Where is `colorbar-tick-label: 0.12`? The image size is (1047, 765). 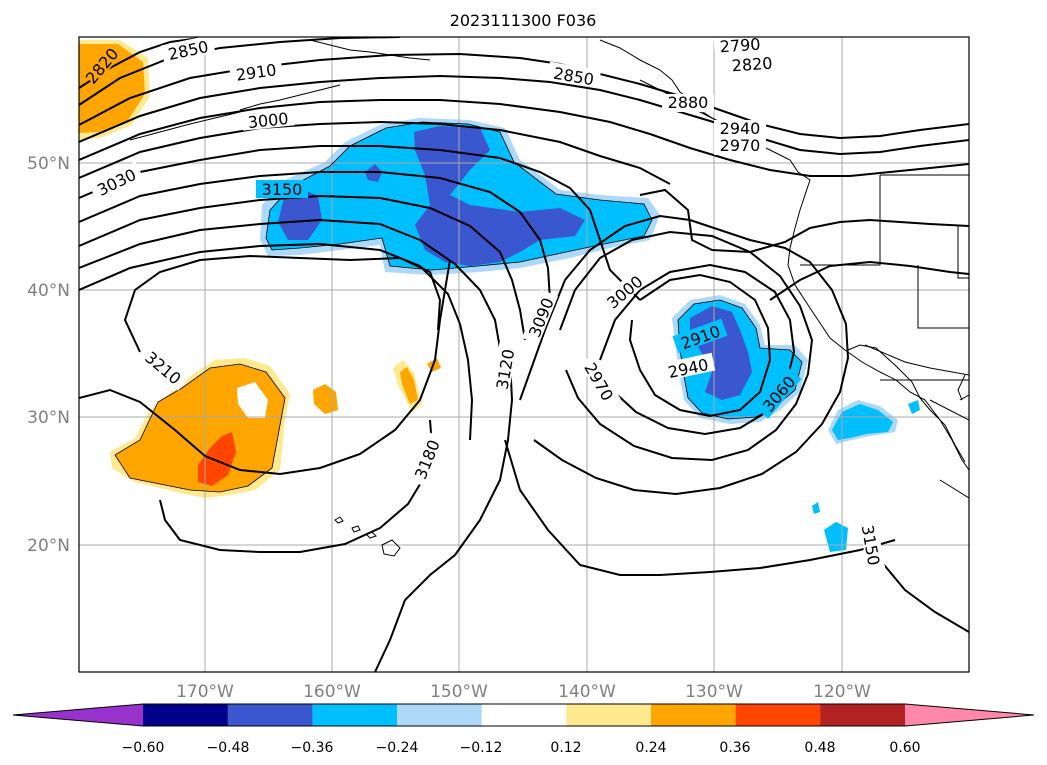 colorbar-tick-label: 0.12 is located at coordinates (565, 748).